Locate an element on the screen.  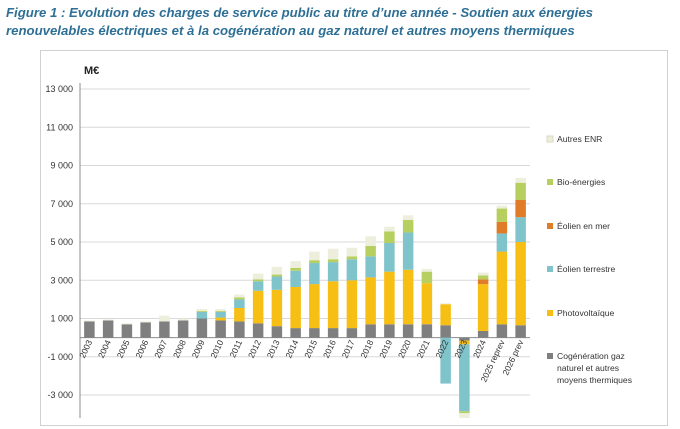
bar-segment-2021-s4 is located at coordinates (427, 277).